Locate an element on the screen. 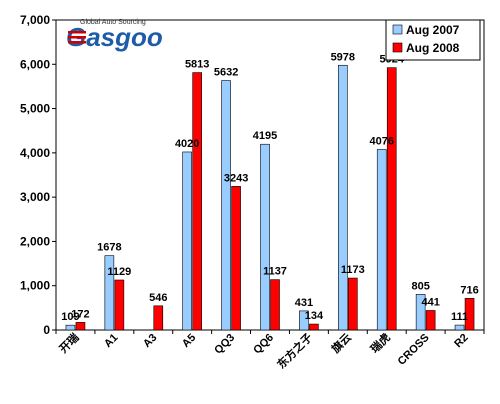 This screenshot has height=404, width=500. data-label: 134 is located at coordinates (314, 316).